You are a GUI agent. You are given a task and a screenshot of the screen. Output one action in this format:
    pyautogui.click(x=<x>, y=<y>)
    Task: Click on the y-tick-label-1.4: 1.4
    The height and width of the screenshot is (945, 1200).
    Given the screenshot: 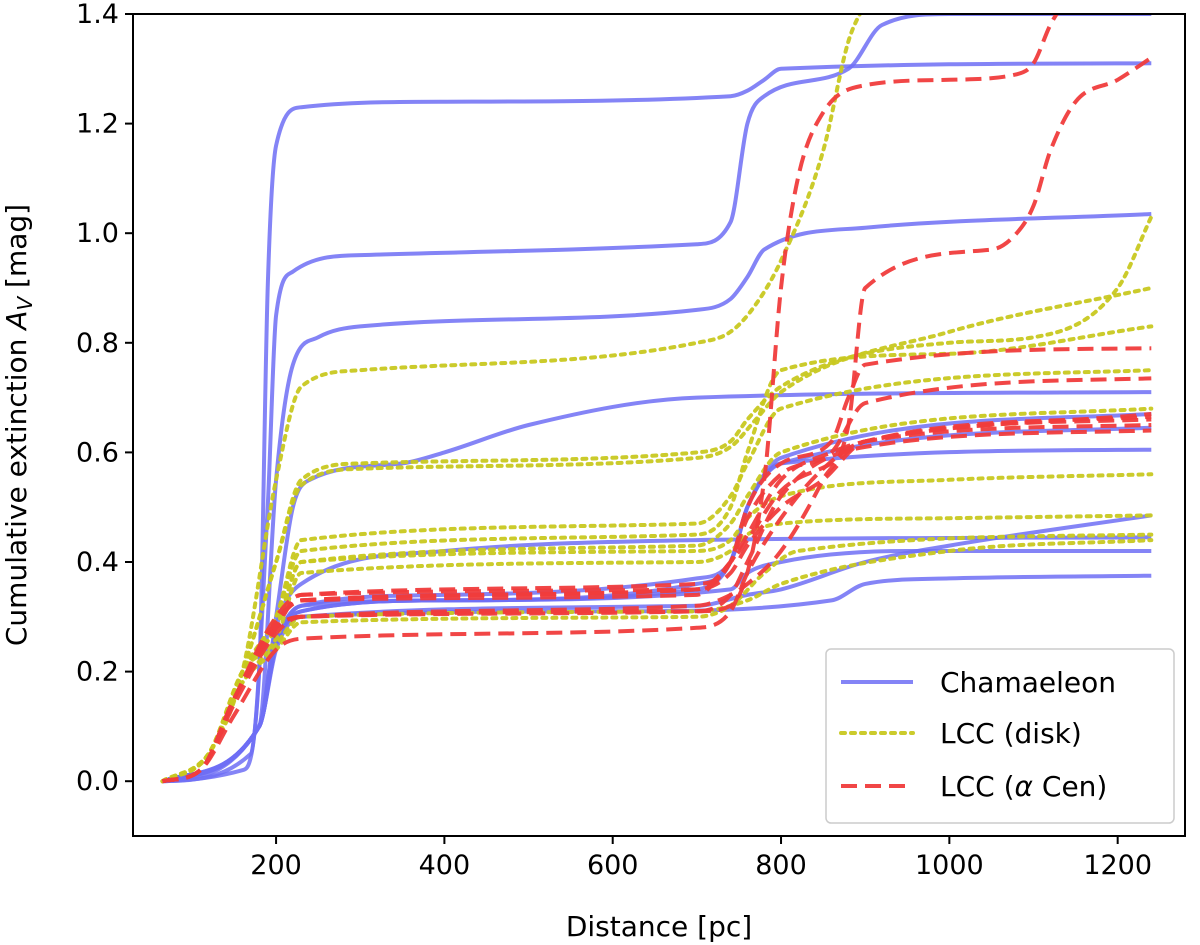 What is the action you would take?
    pyautogui.click(x=97, y=15)
    